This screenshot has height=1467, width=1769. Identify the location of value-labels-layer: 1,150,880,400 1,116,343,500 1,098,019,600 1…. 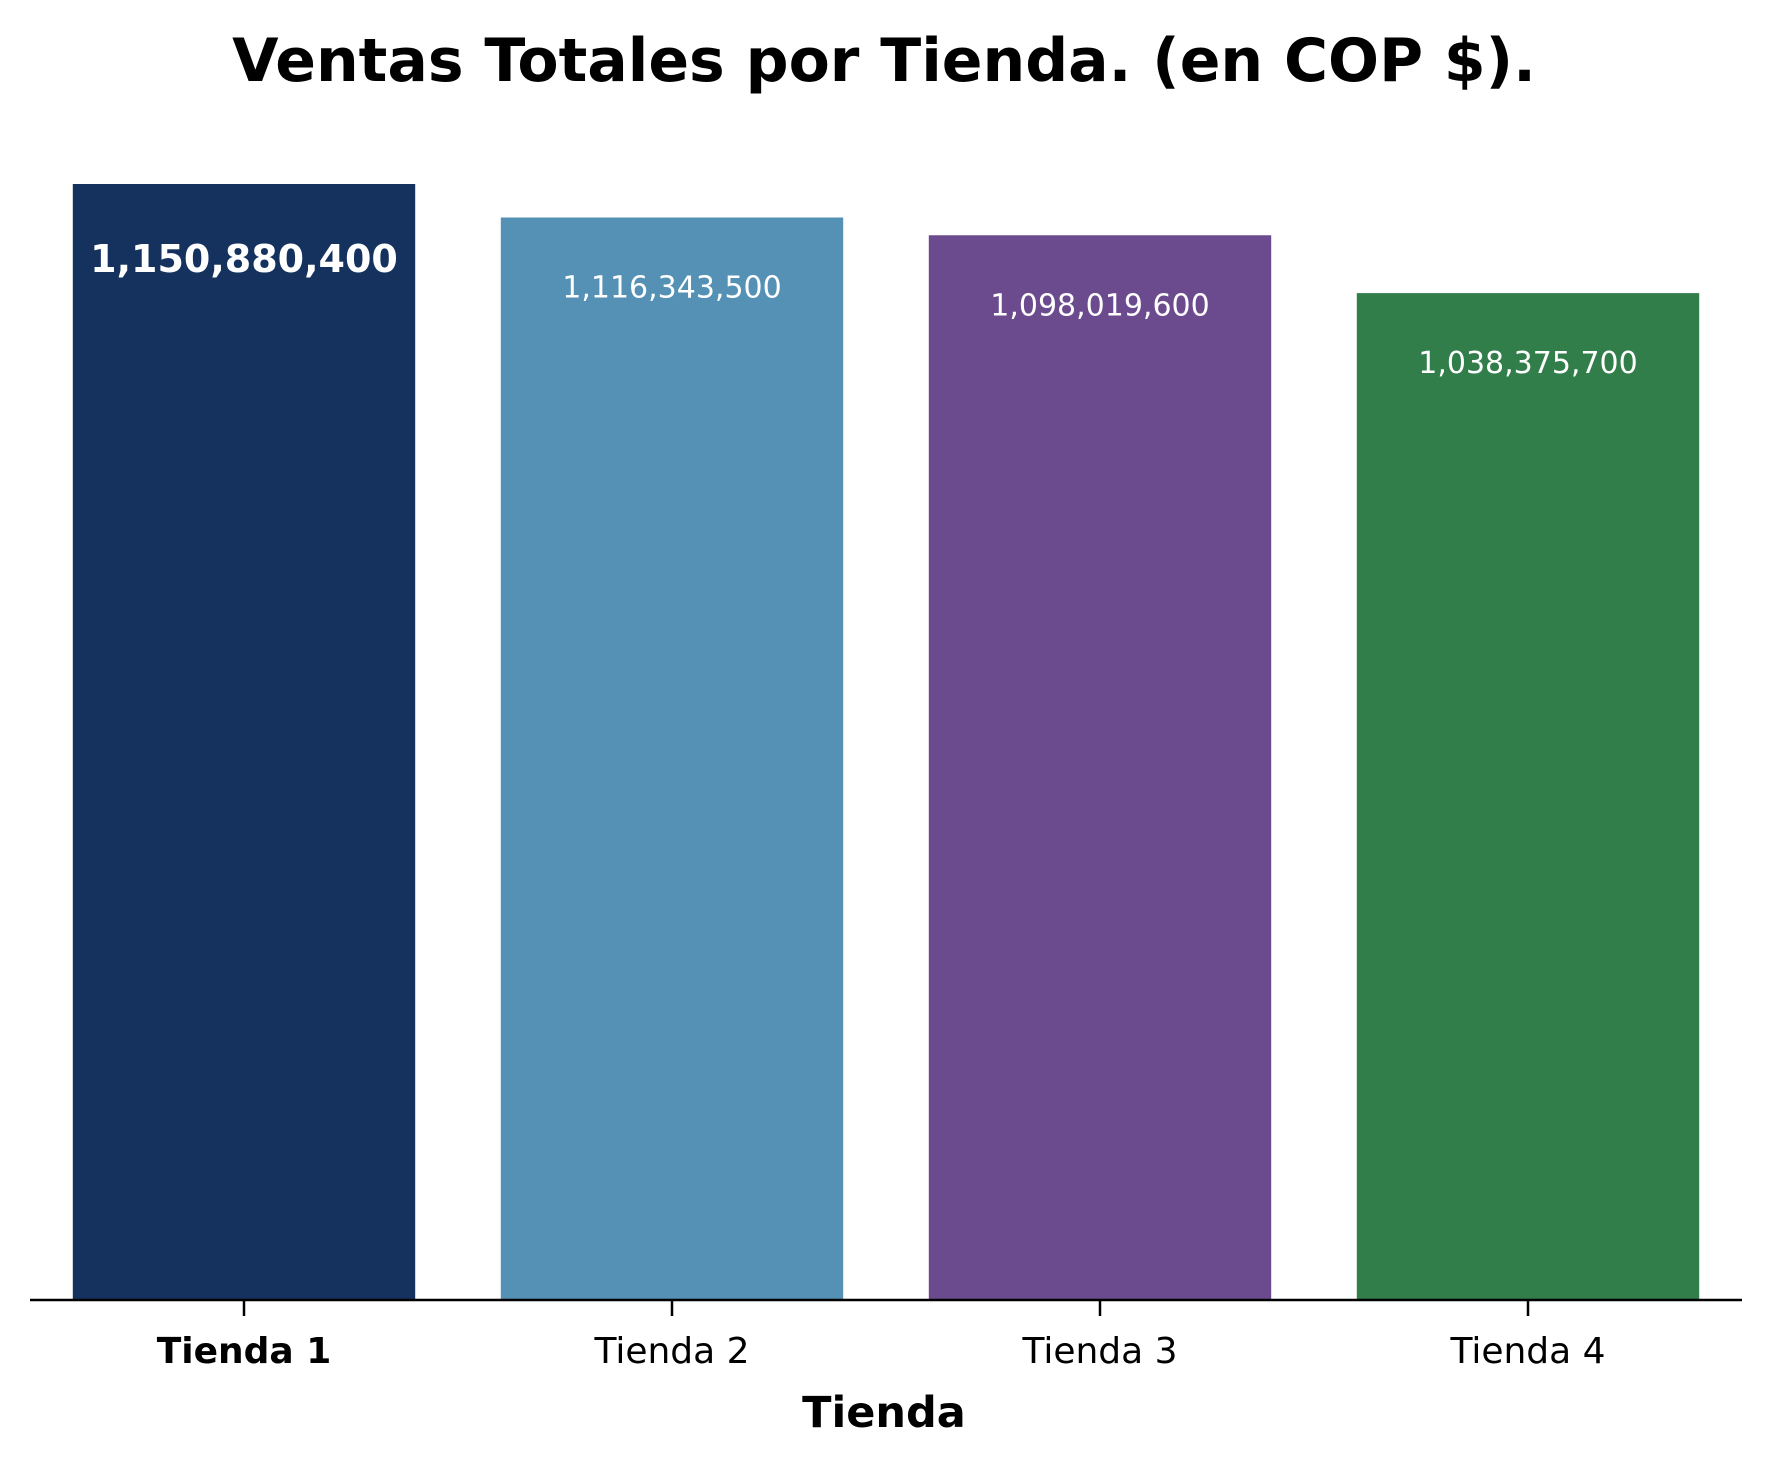
(864, 309).